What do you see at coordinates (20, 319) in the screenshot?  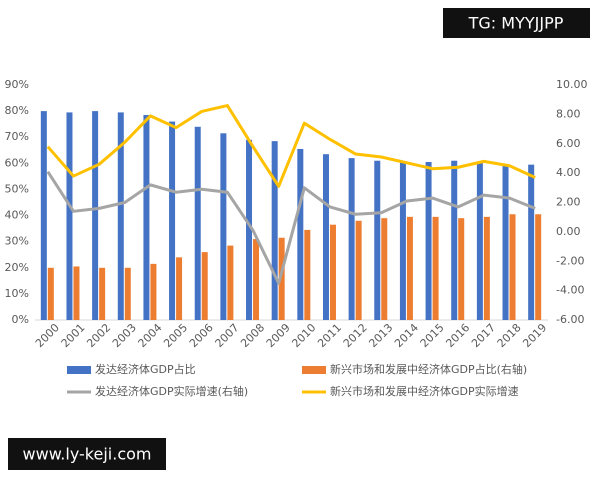 I see `y-tick-label: 0%` at bounding box center [20, 319].